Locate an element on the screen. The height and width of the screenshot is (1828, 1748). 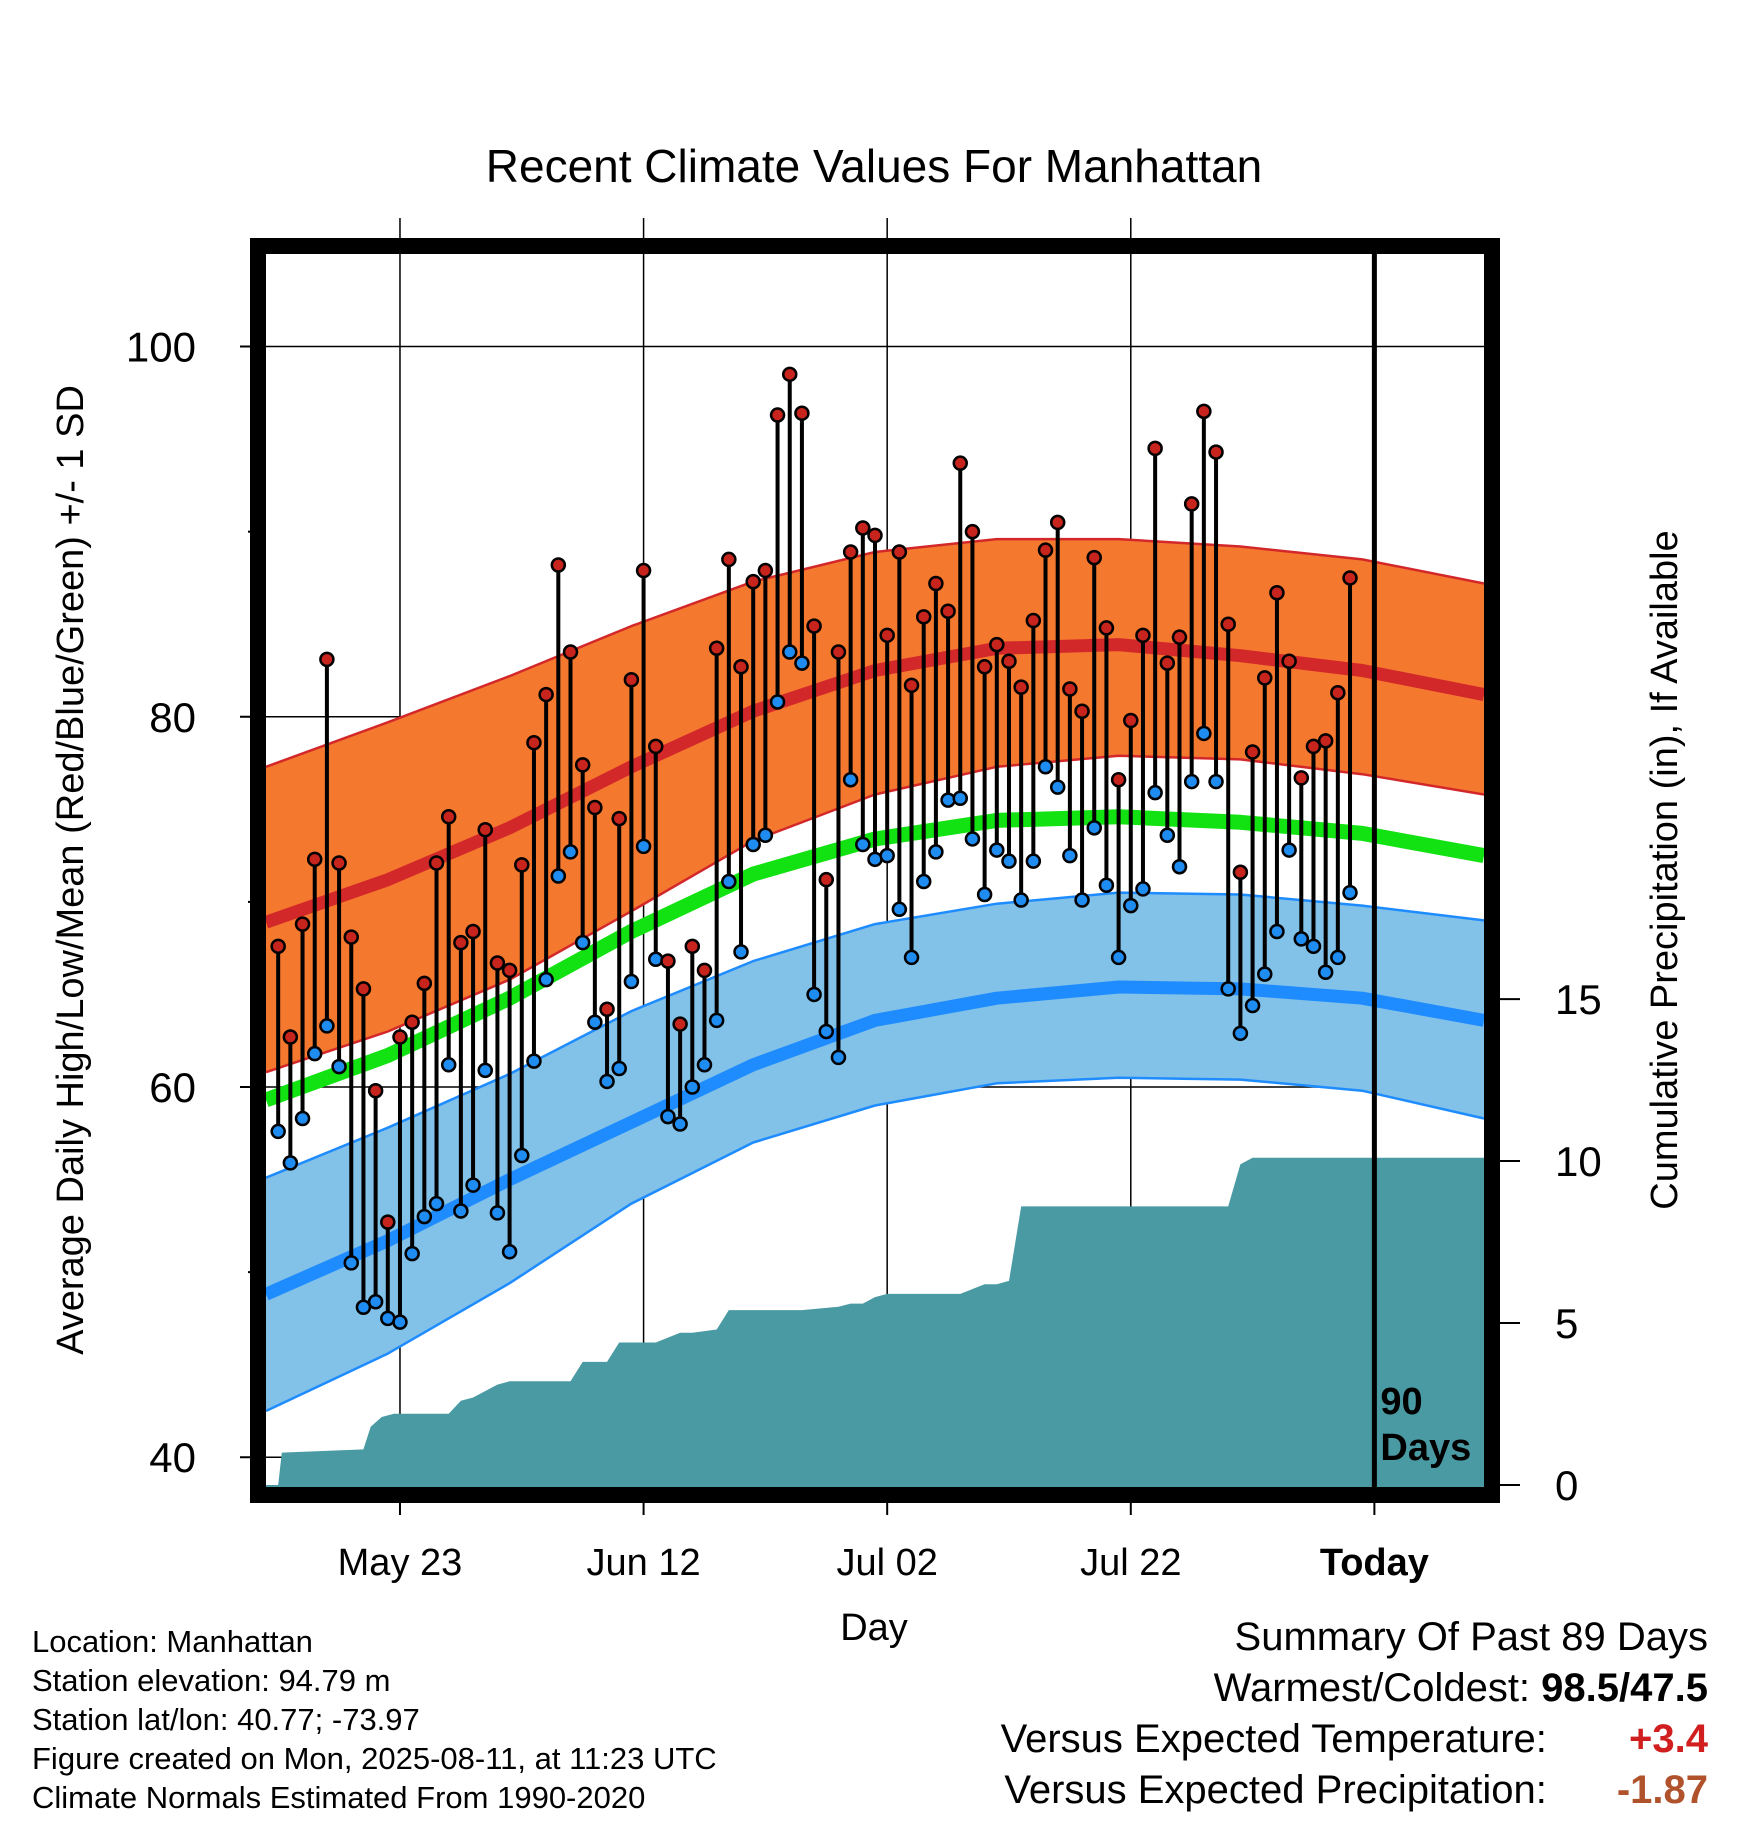
summary-precip: Versus Expected Precipitation: -1.87 is located at coordinates (1354, 1790).